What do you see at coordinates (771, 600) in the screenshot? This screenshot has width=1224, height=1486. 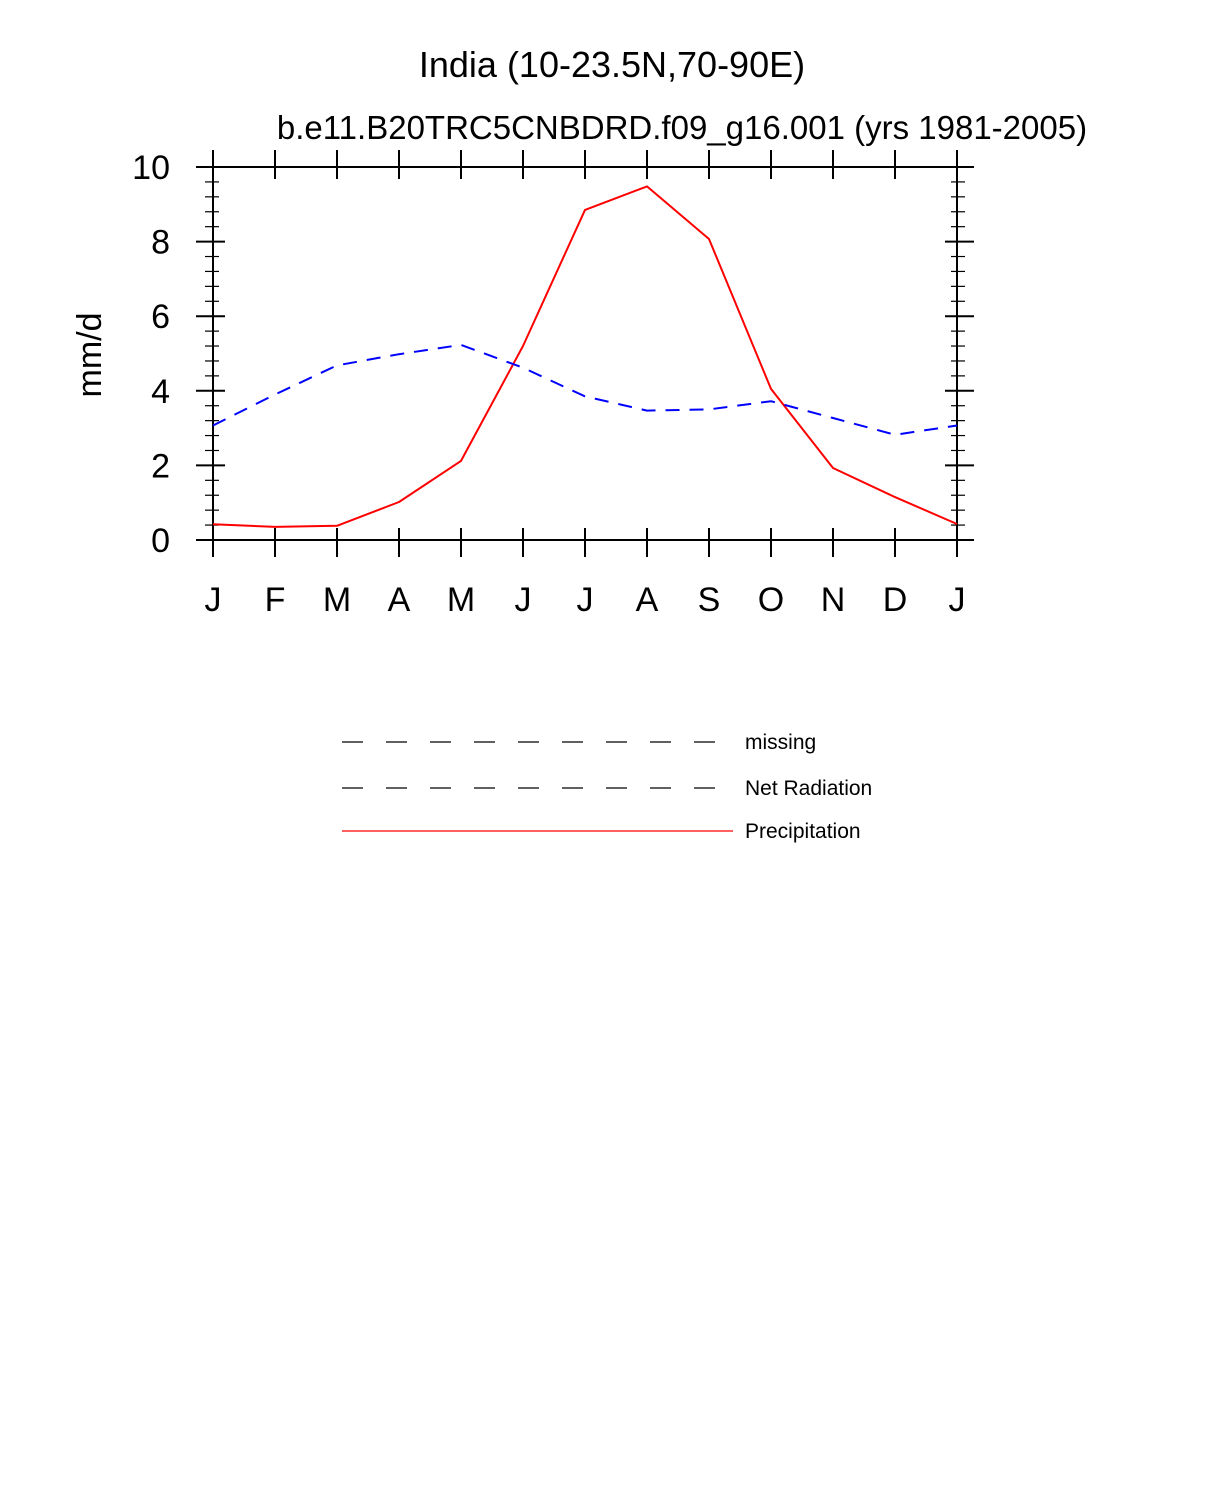 I see `x-tick-label: O` at bounding box center [771, 600].